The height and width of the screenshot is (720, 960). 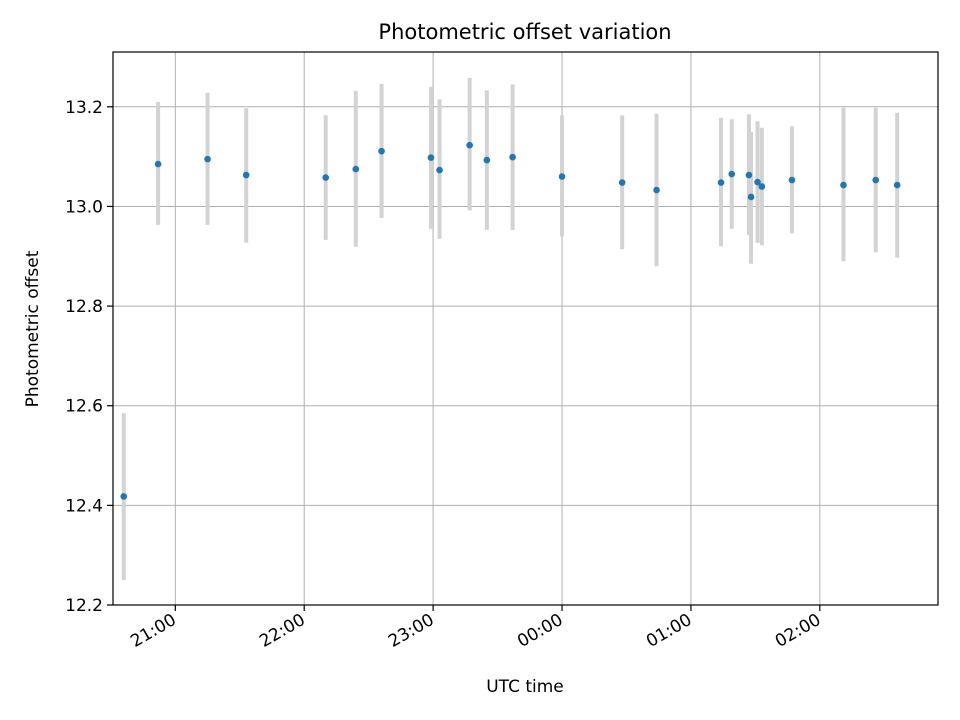 What do you see at coordinates (84, 506) in the screenshot?
I see `y-tick-label: 12.4` at bounding box center [84, 506].